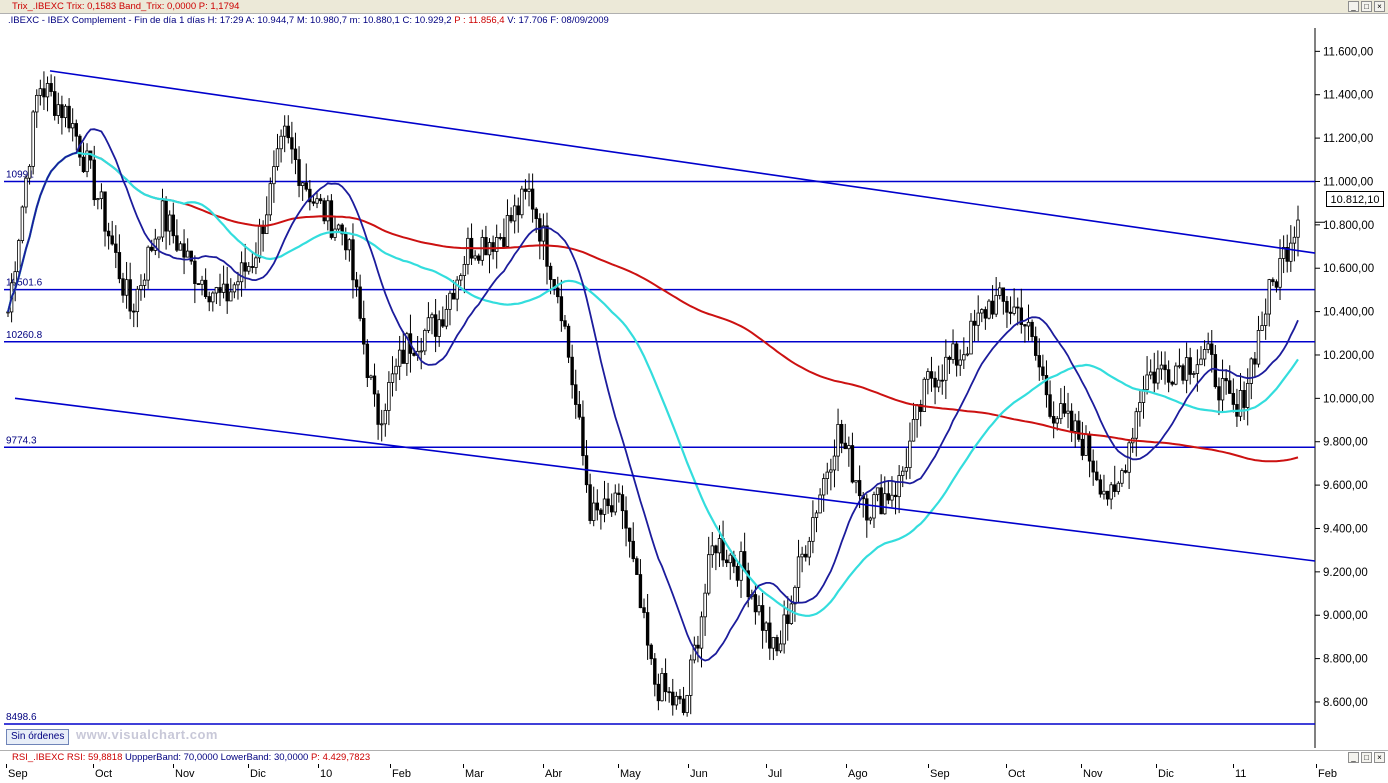 The width and height of the screenshot is (1388, 783). I want to click on price-chart-info-end: V: 17.706 F: 08/09/2009, so click(556, 20).